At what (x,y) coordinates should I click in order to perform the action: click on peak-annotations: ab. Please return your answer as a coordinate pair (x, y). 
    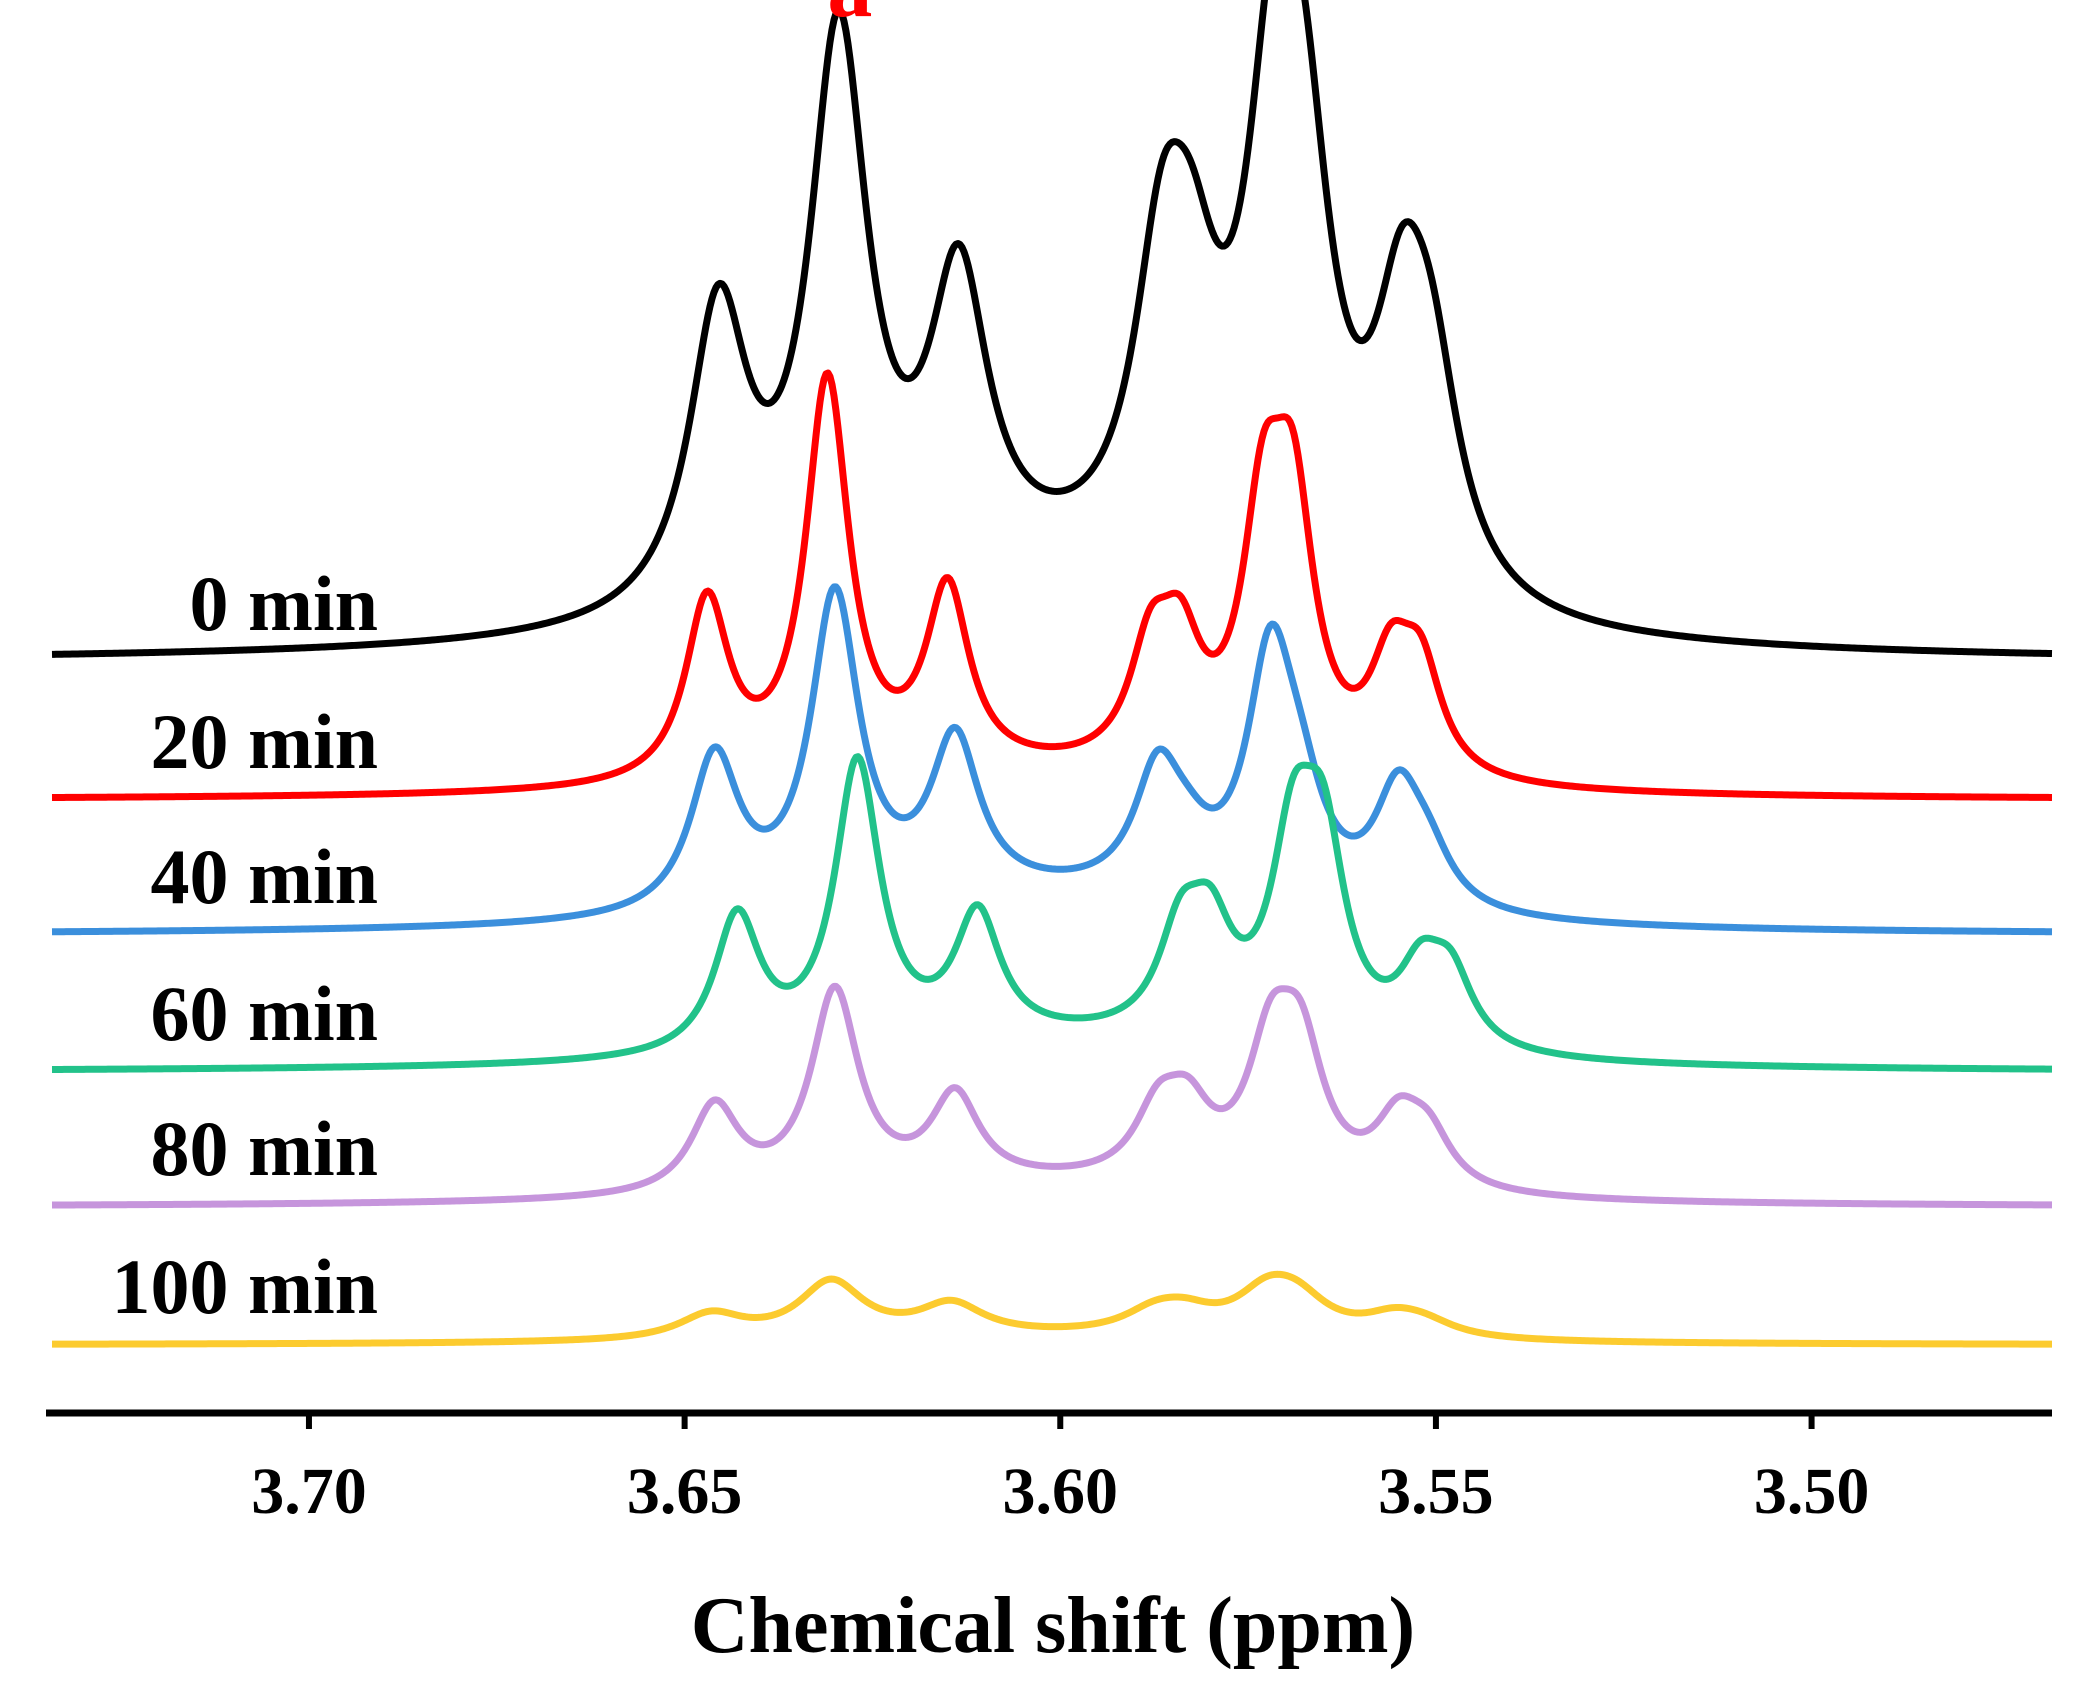
    Looking at the image, I should click on (849, 18).